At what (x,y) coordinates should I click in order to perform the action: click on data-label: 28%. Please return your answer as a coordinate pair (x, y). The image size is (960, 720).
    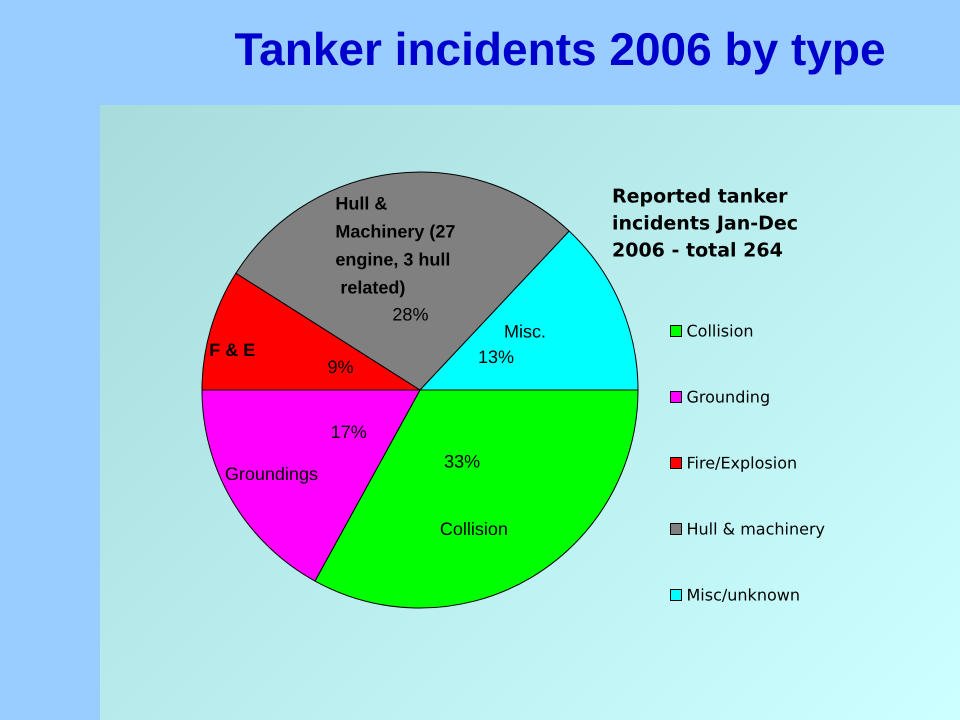
    Looking at the image, I should click on (410, 314).